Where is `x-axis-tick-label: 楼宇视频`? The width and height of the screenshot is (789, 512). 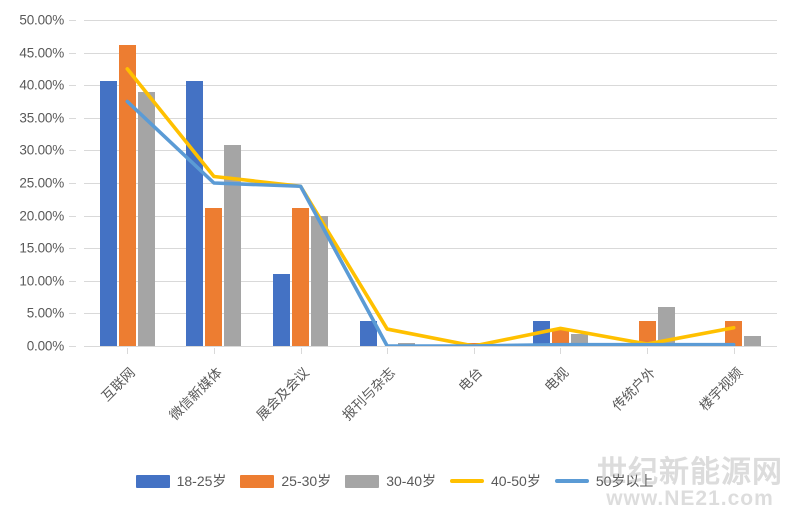
x-axis-tick-label: 楼宇视频 is located at coordinates (721, 389).